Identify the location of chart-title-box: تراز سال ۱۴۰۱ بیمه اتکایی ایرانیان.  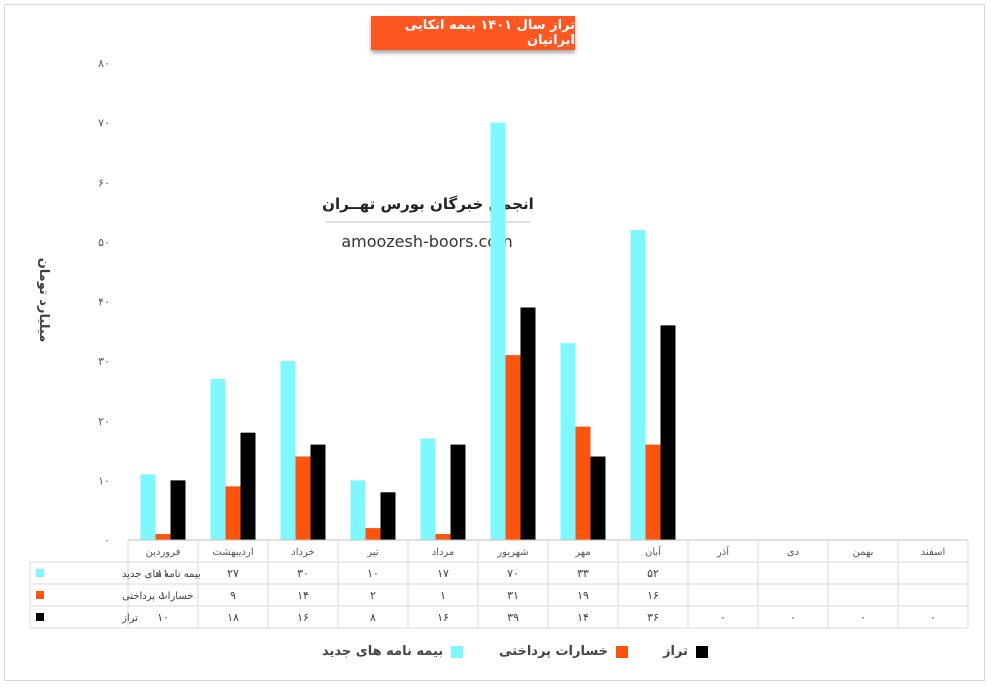
(473, 33).